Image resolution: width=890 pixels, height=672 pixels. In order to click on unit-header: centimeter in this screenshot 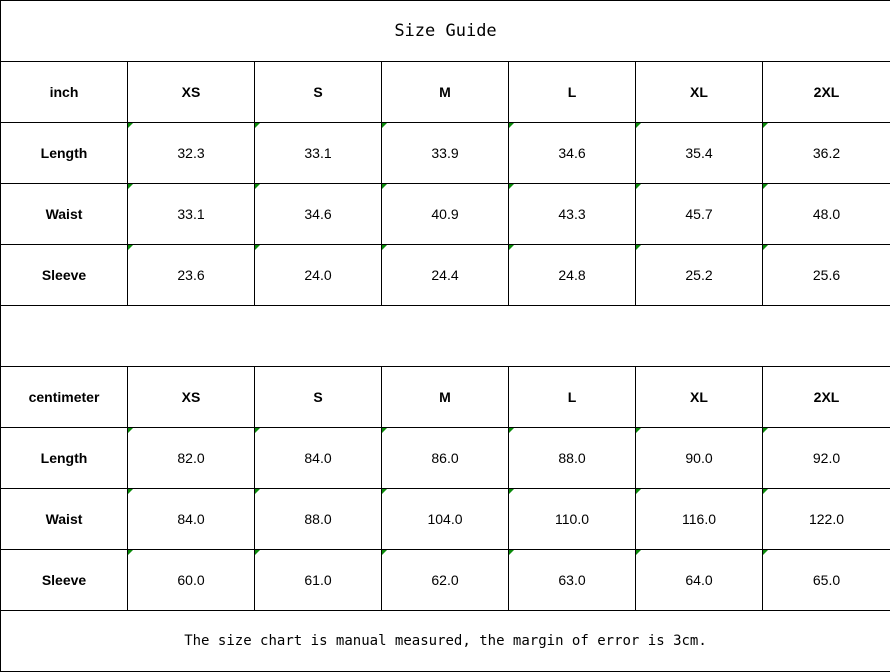, I will do `click(64, 397)`.